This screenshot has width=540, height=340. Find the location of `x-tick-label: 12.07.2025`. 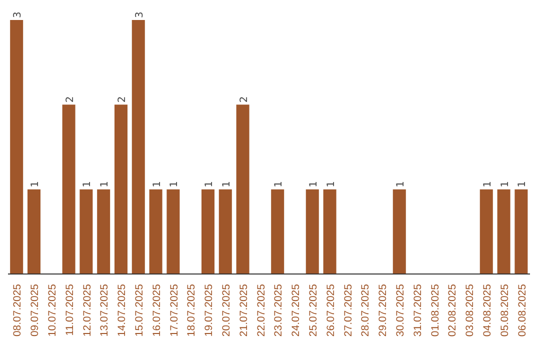

x-tick-label: 12.07.2025 is located at coordinates (87, 310).